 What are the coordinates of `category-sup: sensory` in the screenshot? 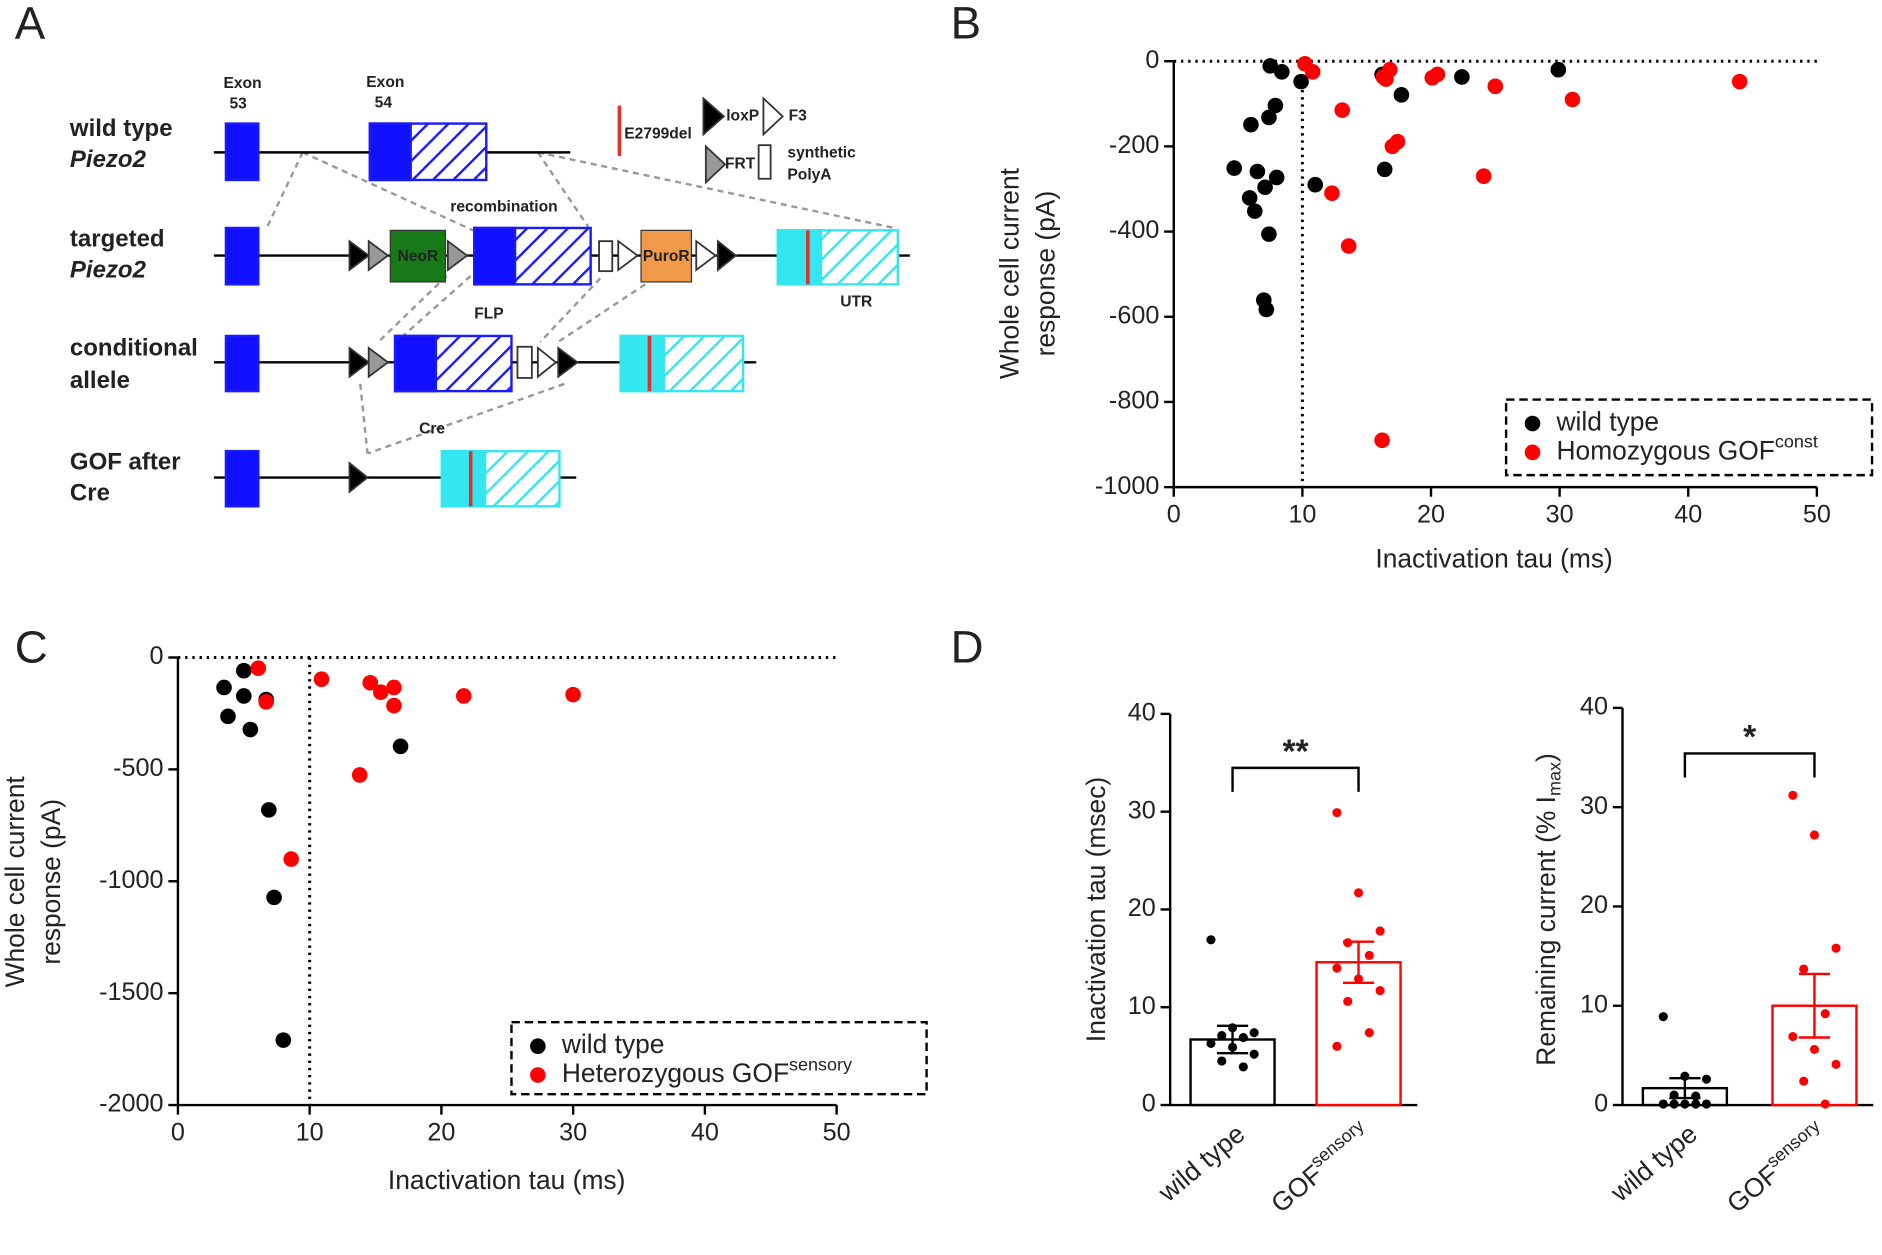 It's located at (1792, 1143).